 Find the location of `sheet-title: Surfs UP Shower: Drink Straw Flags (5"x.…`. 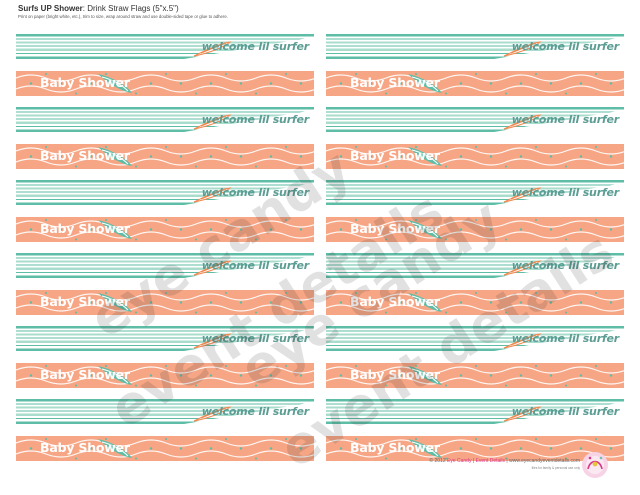

sheet-title: Surfs UP Shower: Drink Straw Flags (5"x.… is located at coordinates (123, 8).